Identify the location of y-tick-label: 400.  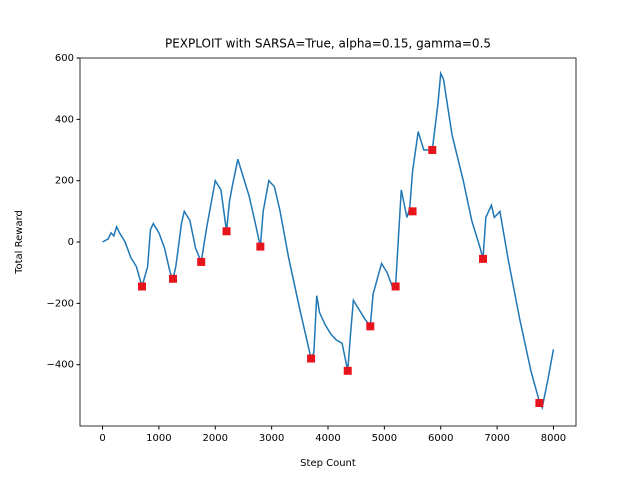
(64, 119).